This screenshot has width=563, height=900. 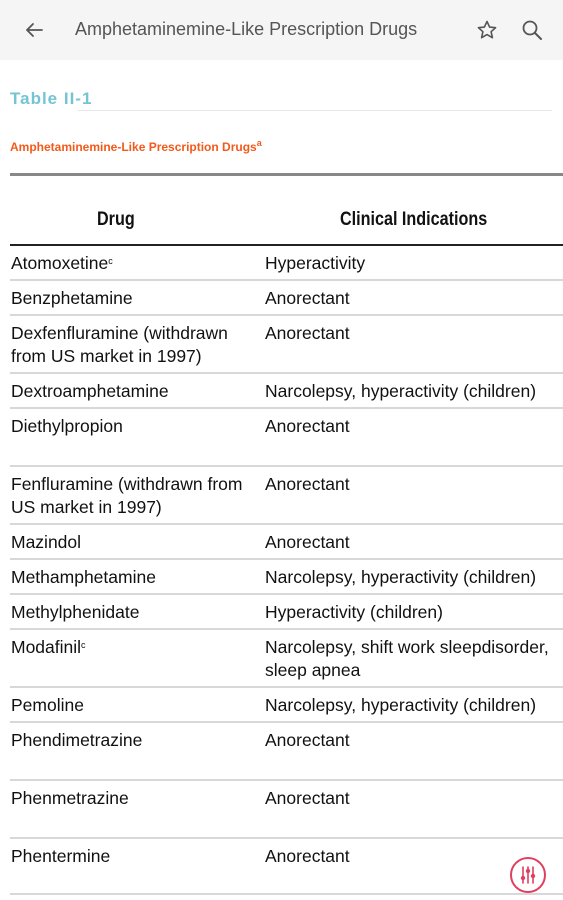 What do you see at coordinates (315, 263) in the screenshot?
I see `indication-cell: Hyperactivity` at bounding box center [315, 263].